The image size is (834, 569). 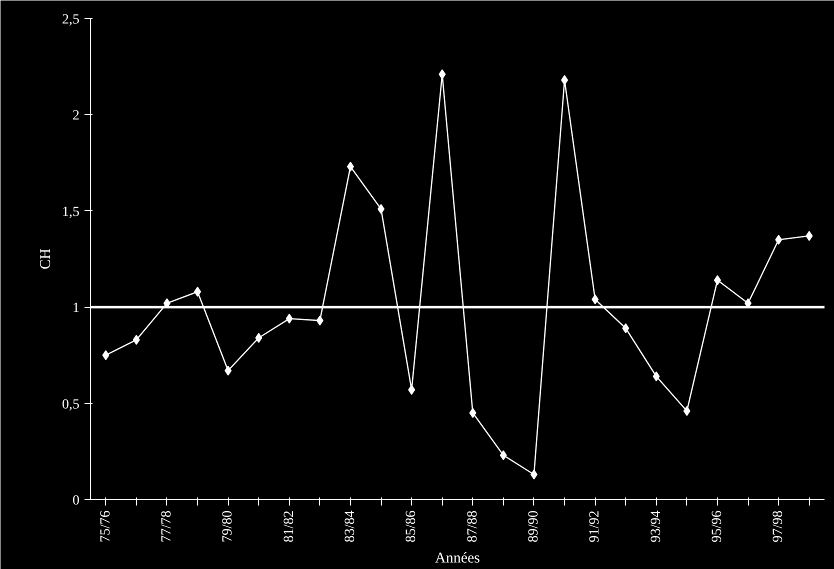 I want to click on x-tick-label: 81/82, so click(x=289, y=526).